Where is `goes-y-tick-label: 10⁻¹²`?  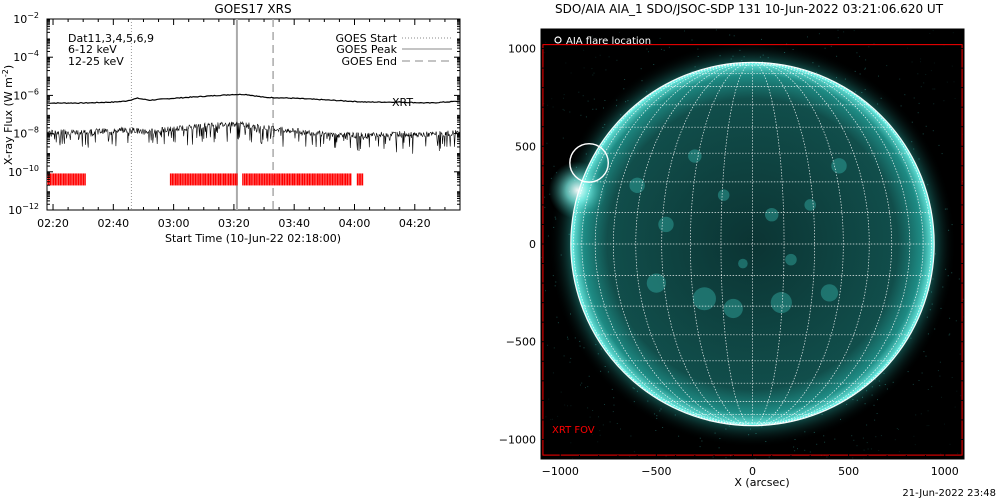 goes-y-tick-label: 10⁻¹² is located at coordinates (23, 209).